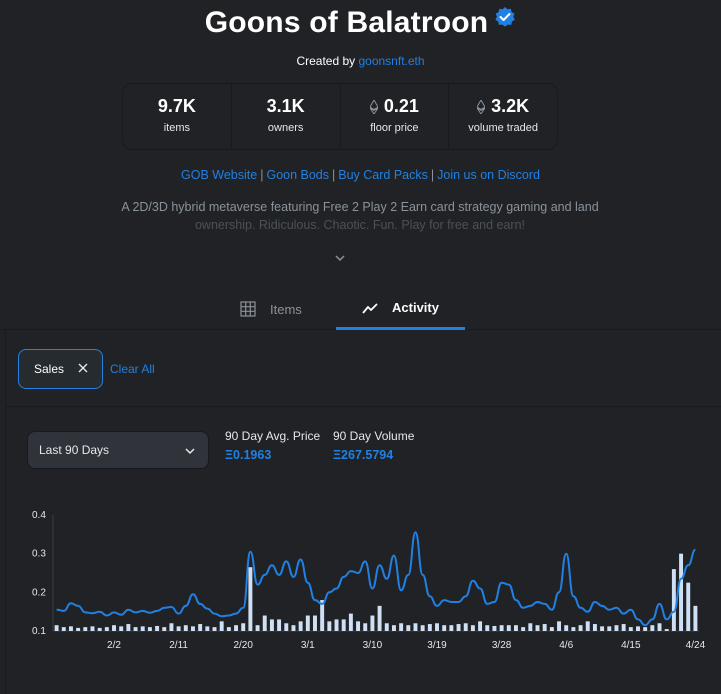 The image size is (721, 694). What do you see at coordinates (248, 455) in the screenshot?
I see `avg-price-value: Ξ0.1963` at bounding box center [248, 455].